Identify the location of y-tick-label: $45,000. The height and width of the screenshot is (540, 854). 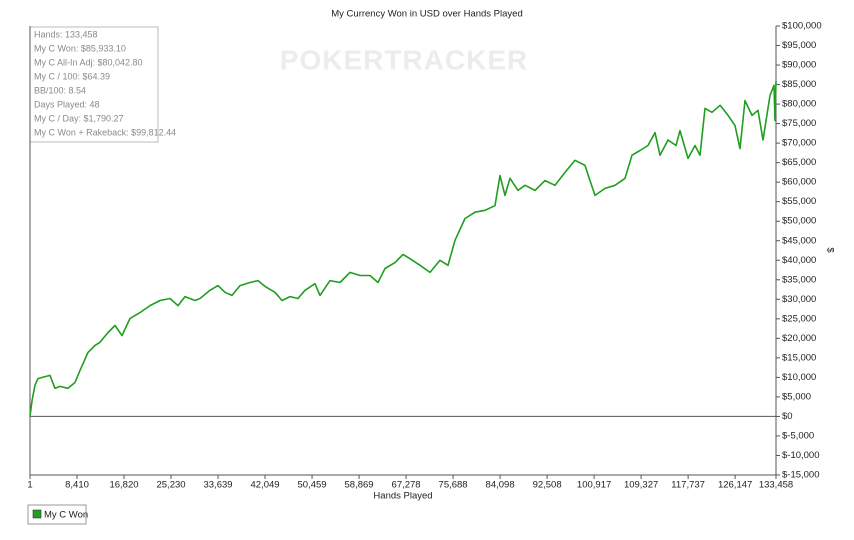
(799, 240).